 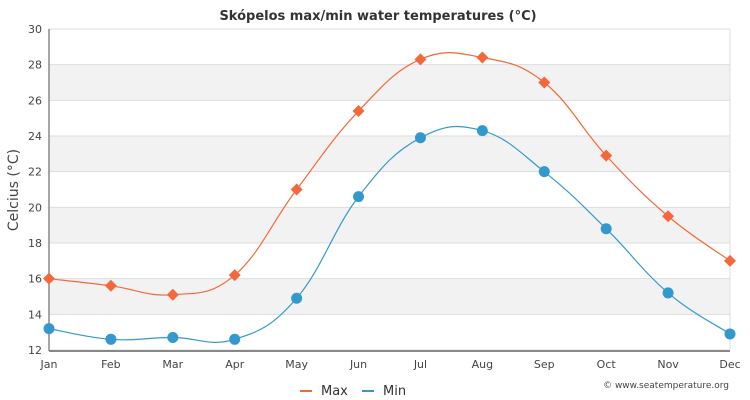 What do you see at coordinates (35, 314) in the screenshot?
I see `y-tick-label: 14` at bounding box center [35, 314].